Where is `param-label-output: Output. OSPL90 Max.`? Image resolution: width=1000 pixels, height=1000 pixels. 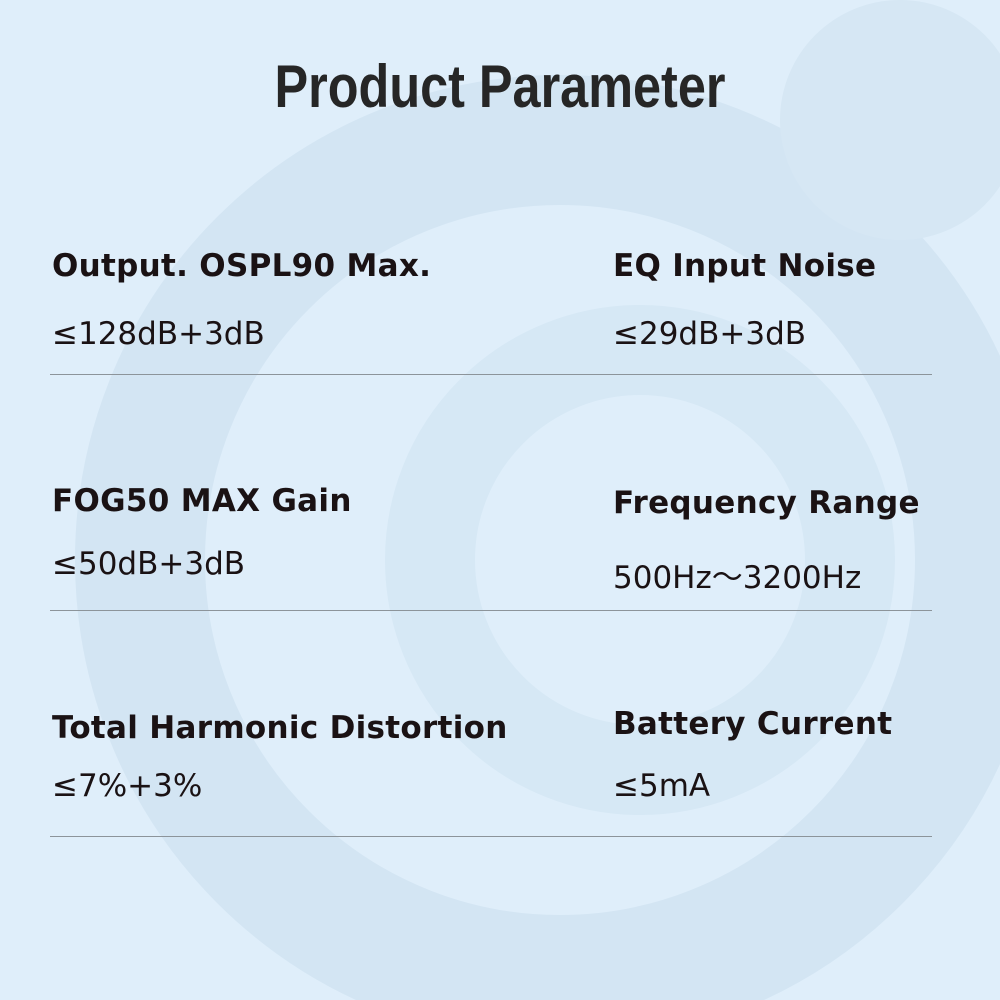 param-label-output: Output. OSPL90 Max. is located at coordinates (242, 266).